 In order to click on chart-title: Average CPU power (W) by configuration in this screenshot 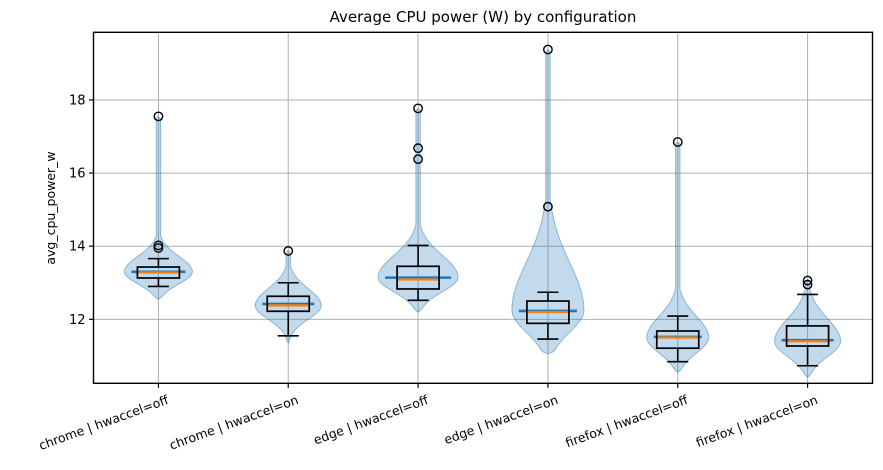, I will do `click(483, 17)`.